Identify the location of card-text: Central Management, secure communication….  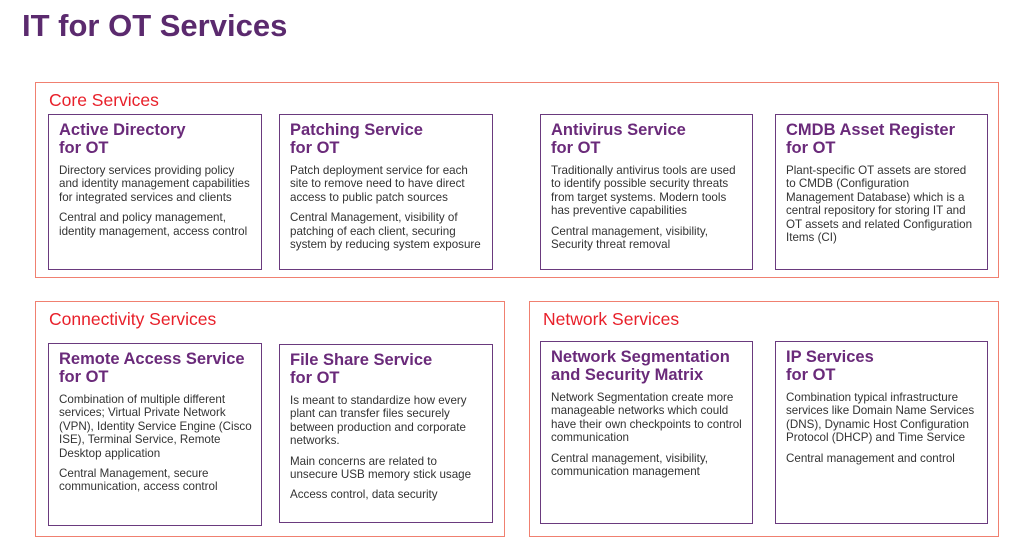
(138, 480).